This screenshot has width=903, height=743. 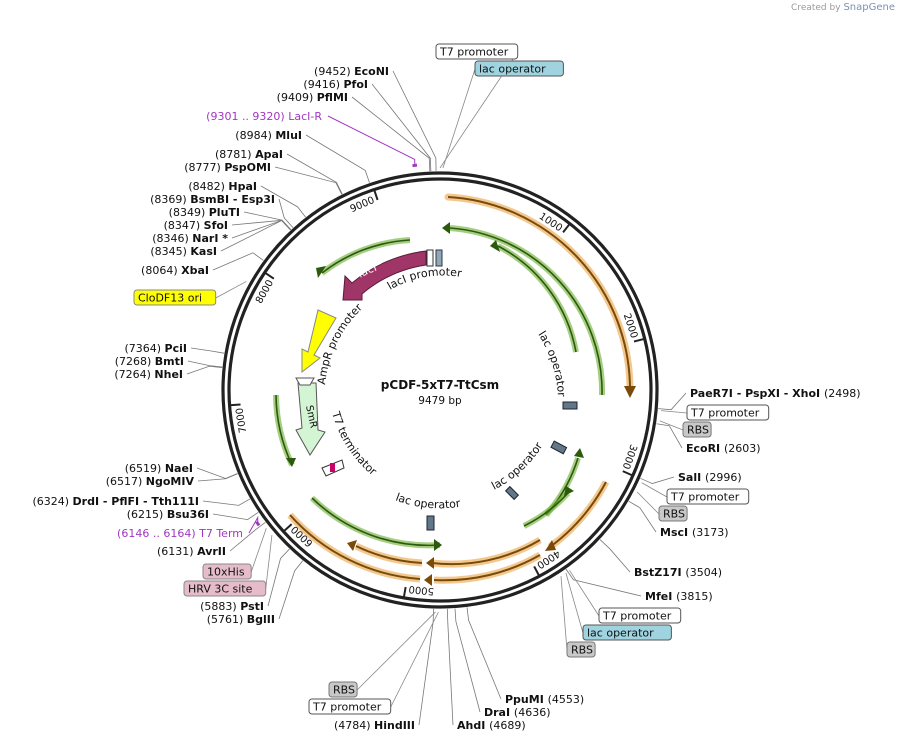 I want to click on site-label-pfoi: (9416) PfoI, so click(x=335, y=84).